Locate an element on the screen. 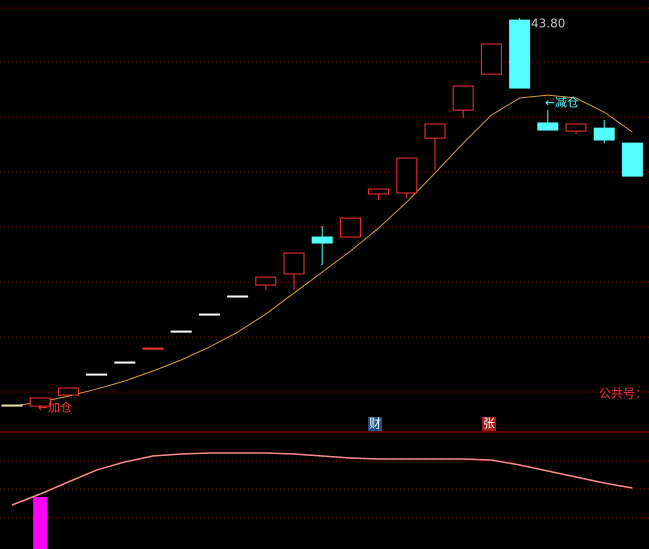  annotation: 张 is located at coordinates (489, 424).